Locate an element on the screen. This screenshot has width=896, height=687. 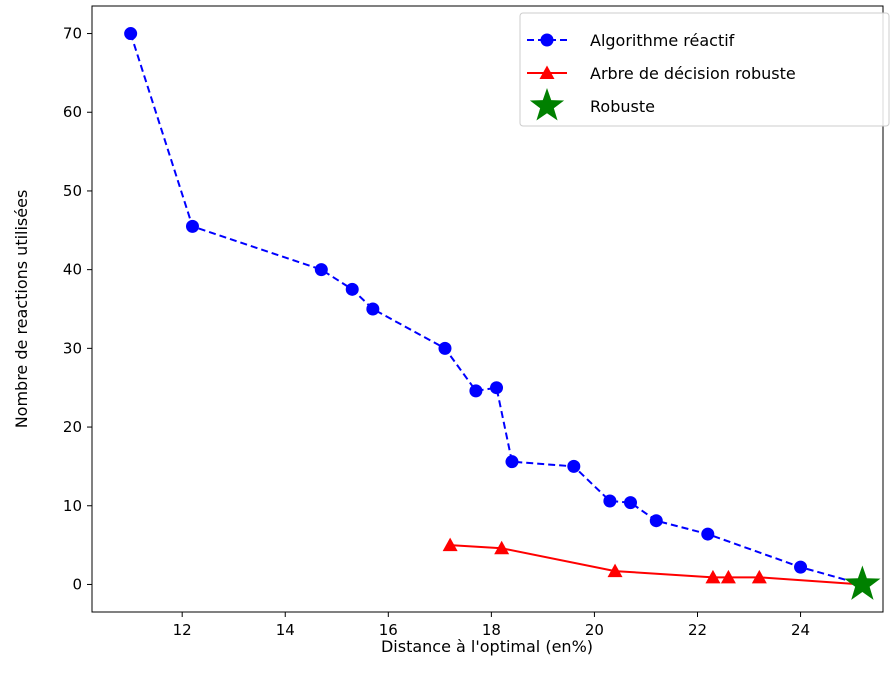
y-tick-label: 70 is located at coordinates (72, 34).